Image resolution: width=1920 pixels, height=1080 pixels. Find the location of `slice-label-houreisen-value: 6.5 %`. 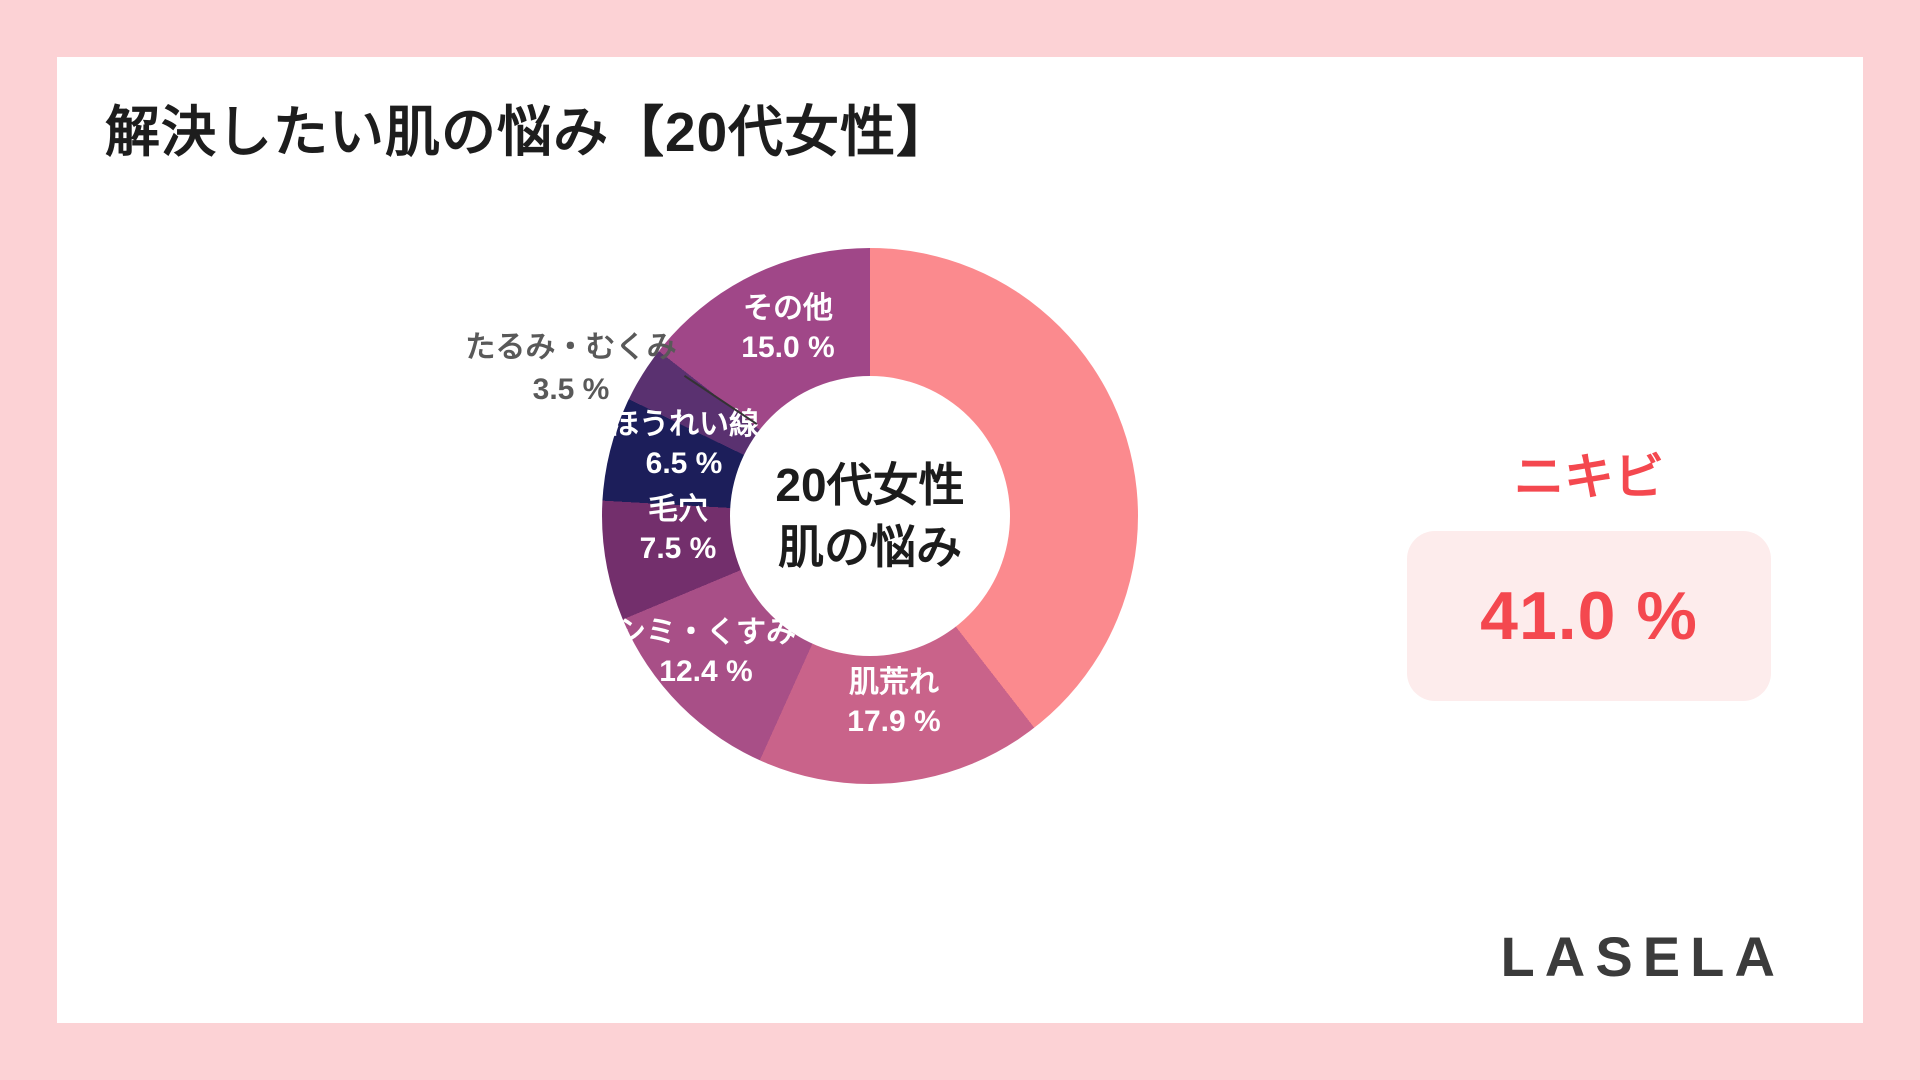

slice-label-houreisen-value: 6.5 % is located at coordinates (684, 463).